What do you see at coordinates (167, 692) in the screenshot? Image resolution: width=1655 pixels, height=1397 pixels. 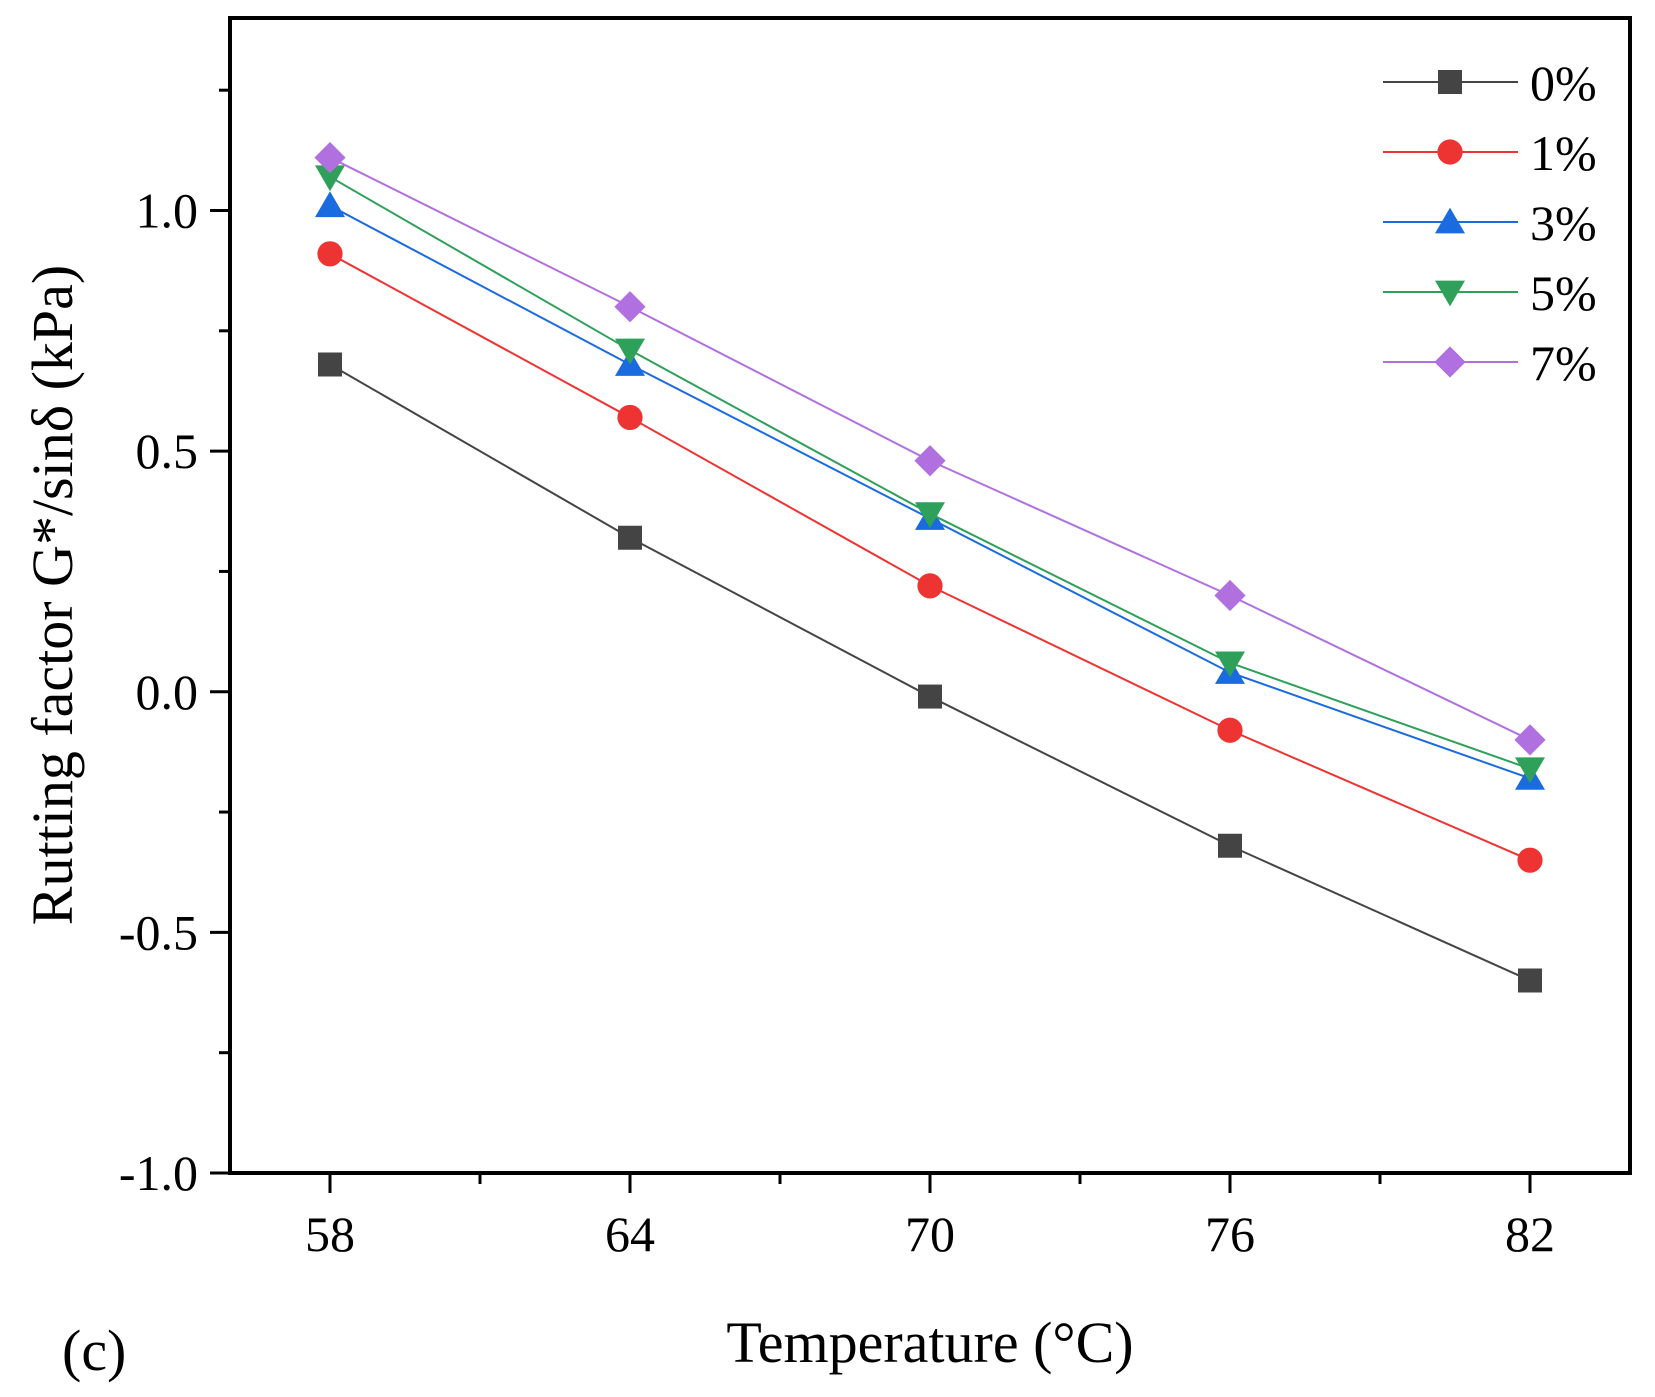 I see `y-tick-label: 0.0` at bounding box center [167, 692].